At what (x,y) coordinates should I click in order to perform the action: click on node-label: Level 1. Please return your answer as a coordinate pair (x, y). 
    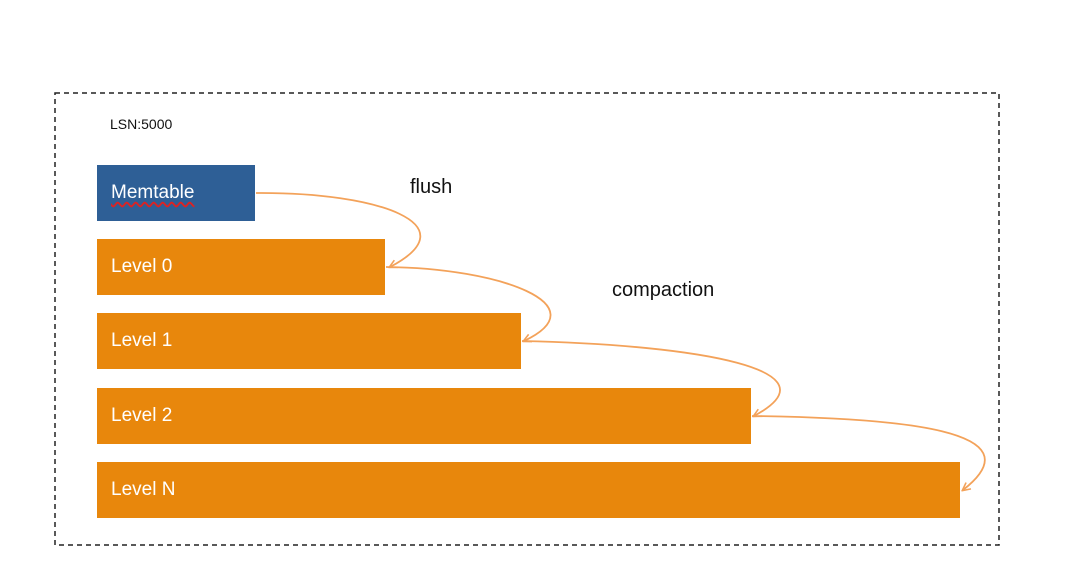
    Looking at the image, I should click on (142, 340).